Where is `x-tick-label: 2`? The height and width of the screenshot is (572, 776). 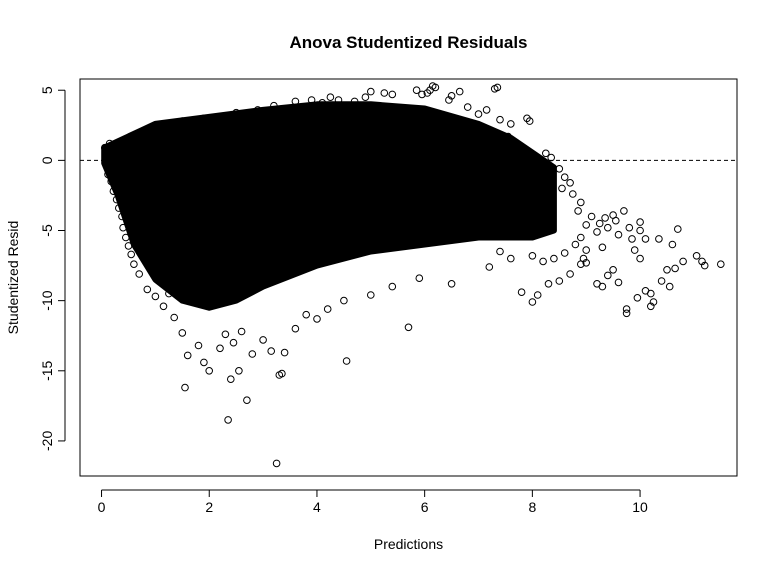
x-tick-label: 2 is located at coordinates (209, 507).